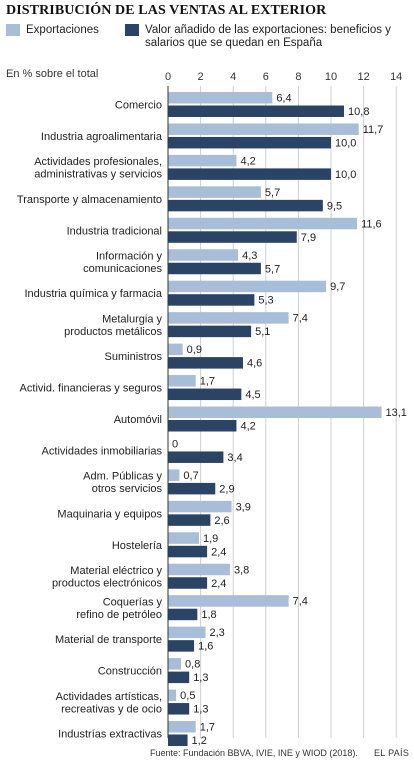  Describe the element at coordinates (266, 77) in the screenshot. I see `x-tick-label: 6` at that location.